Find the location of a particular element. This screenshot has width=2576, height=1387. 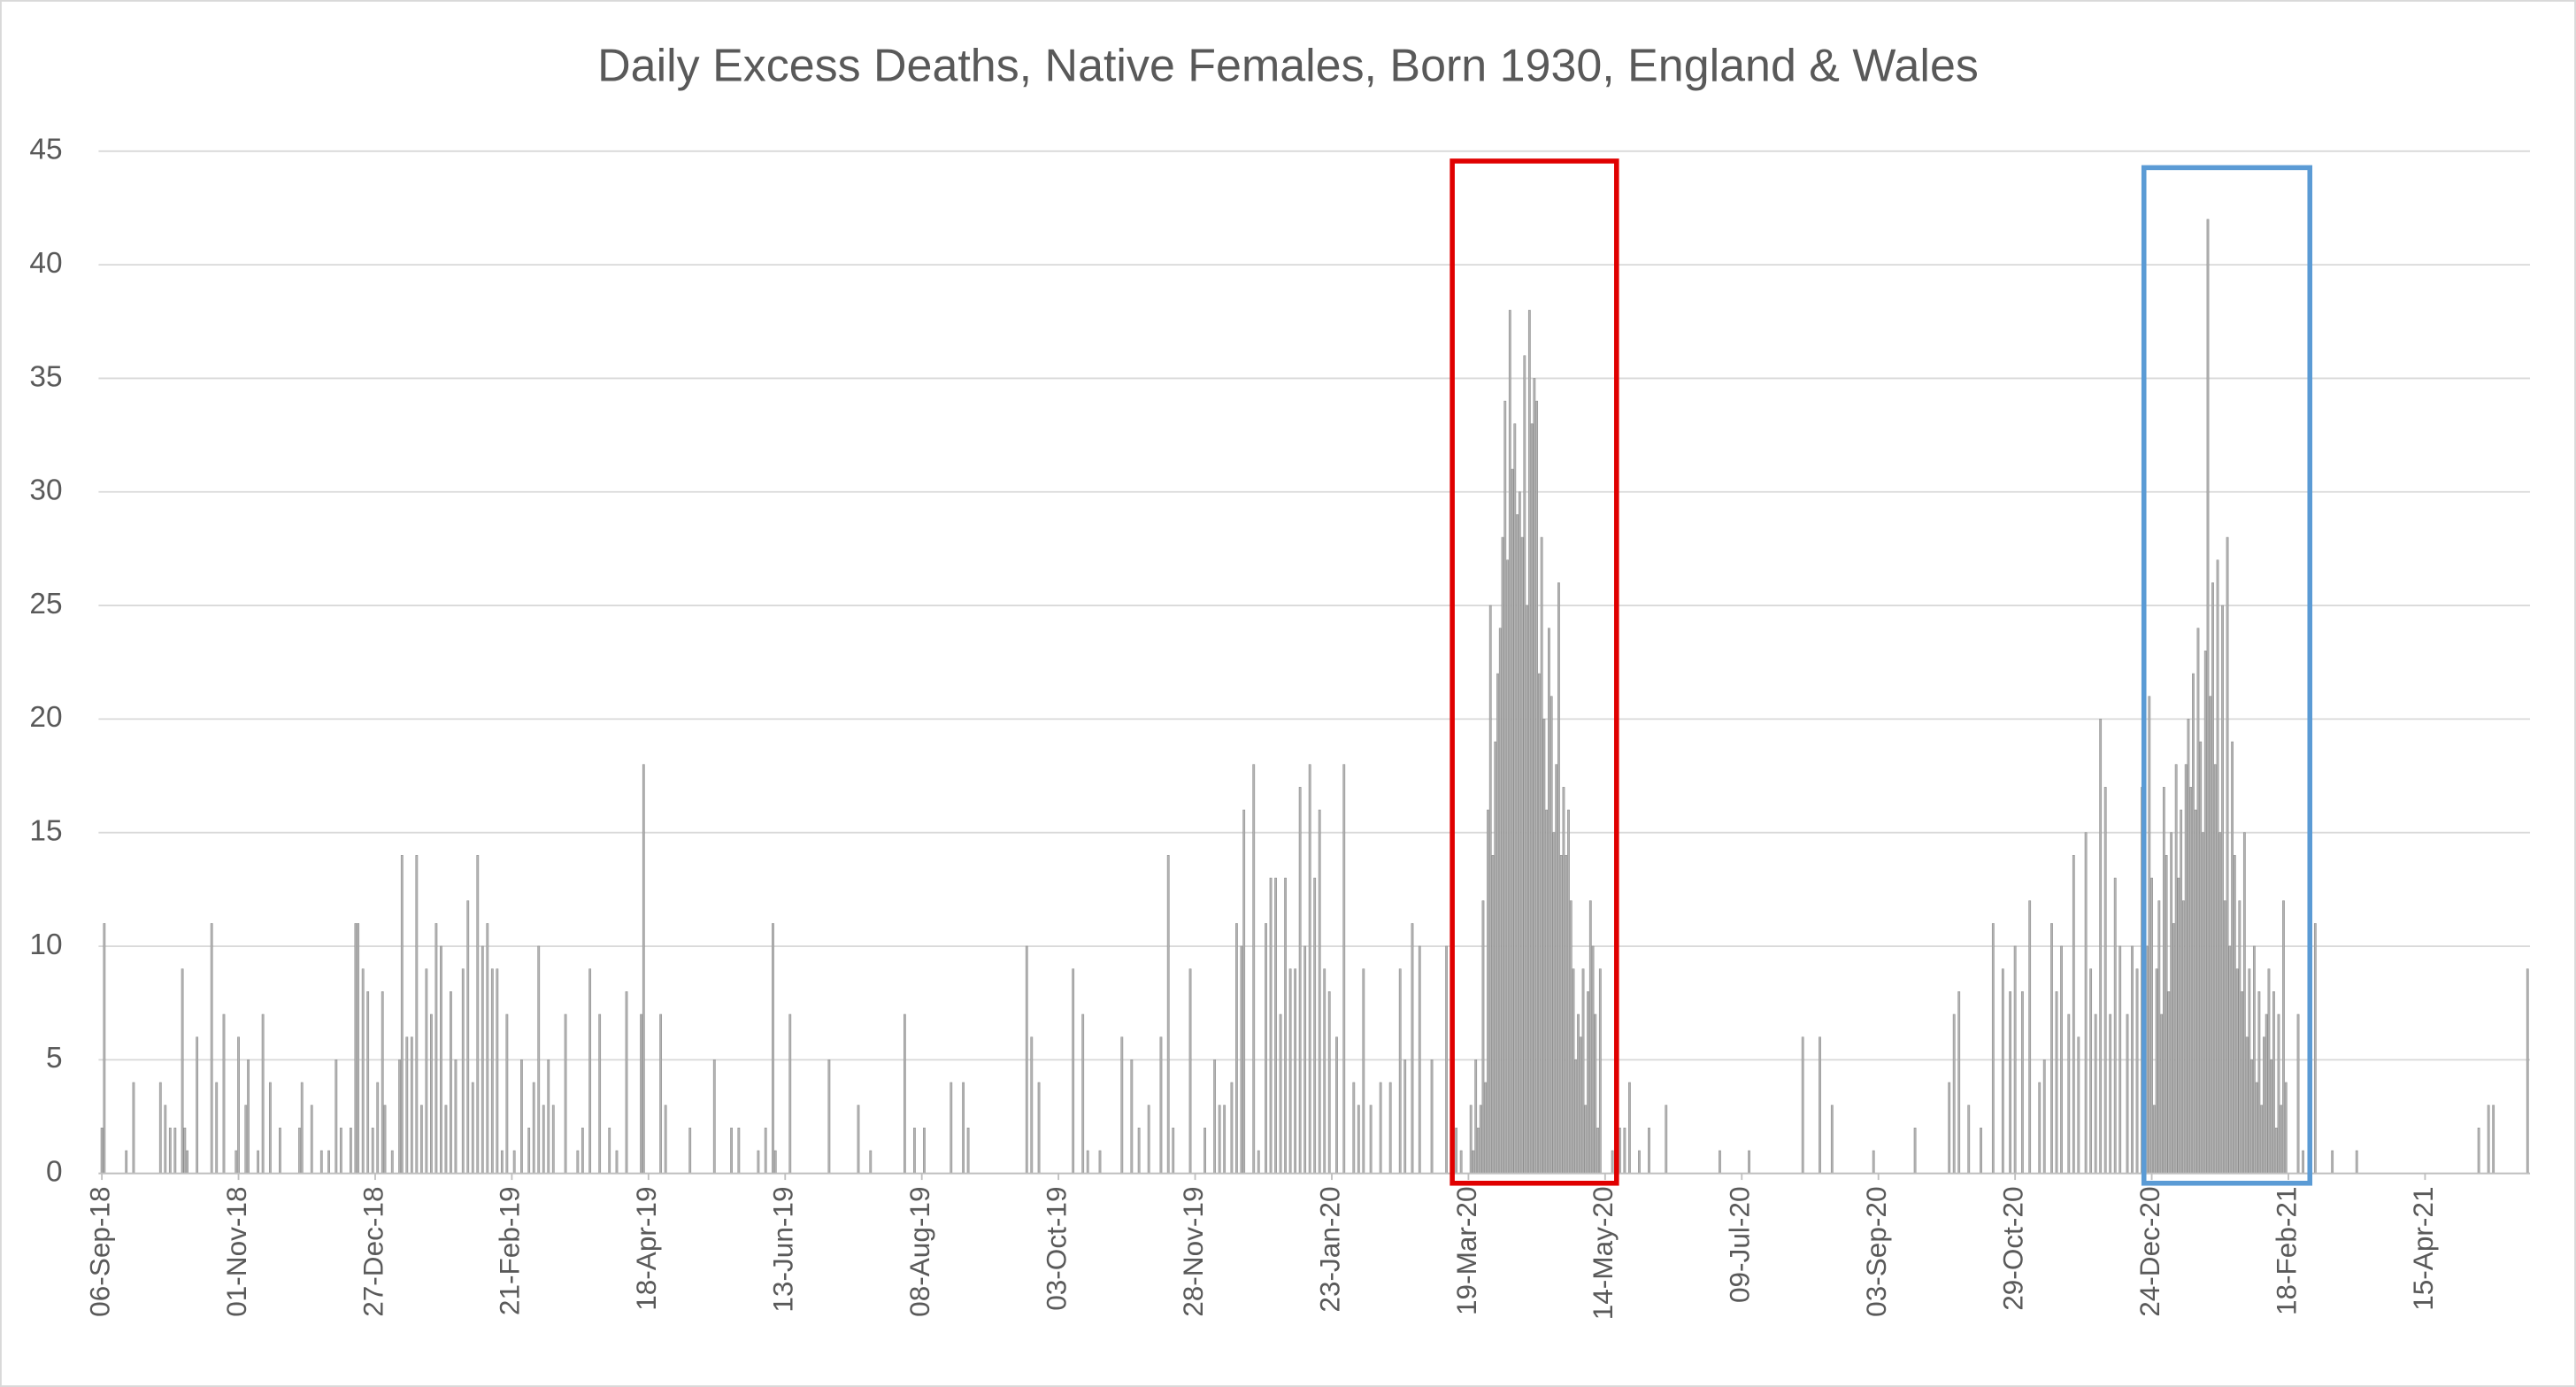

x-tick-label: 09-Jul-20 is located at coordinates (1740, 1244).